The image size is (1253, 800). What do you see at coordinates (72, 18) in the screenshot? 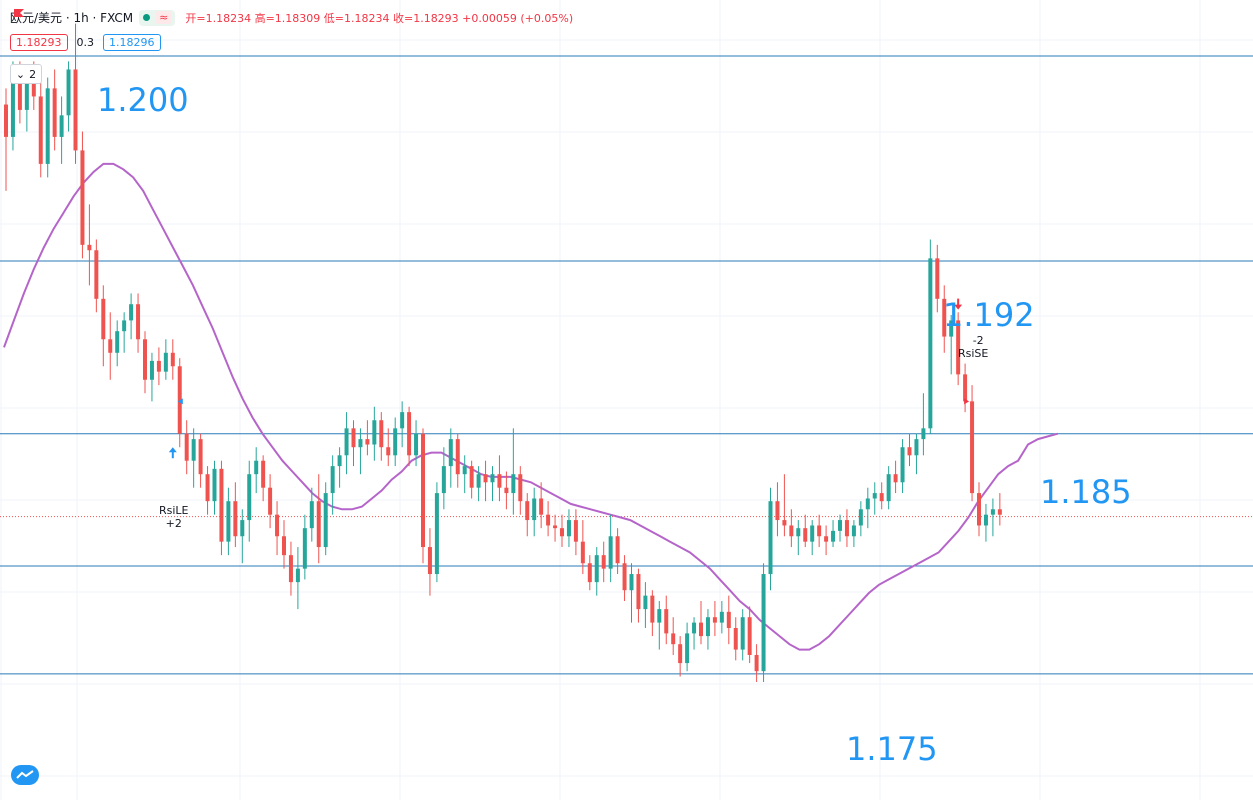
I see `symbol-title: 欧元/美元 · 1h · FXCM` at bounding box center [72, 18].